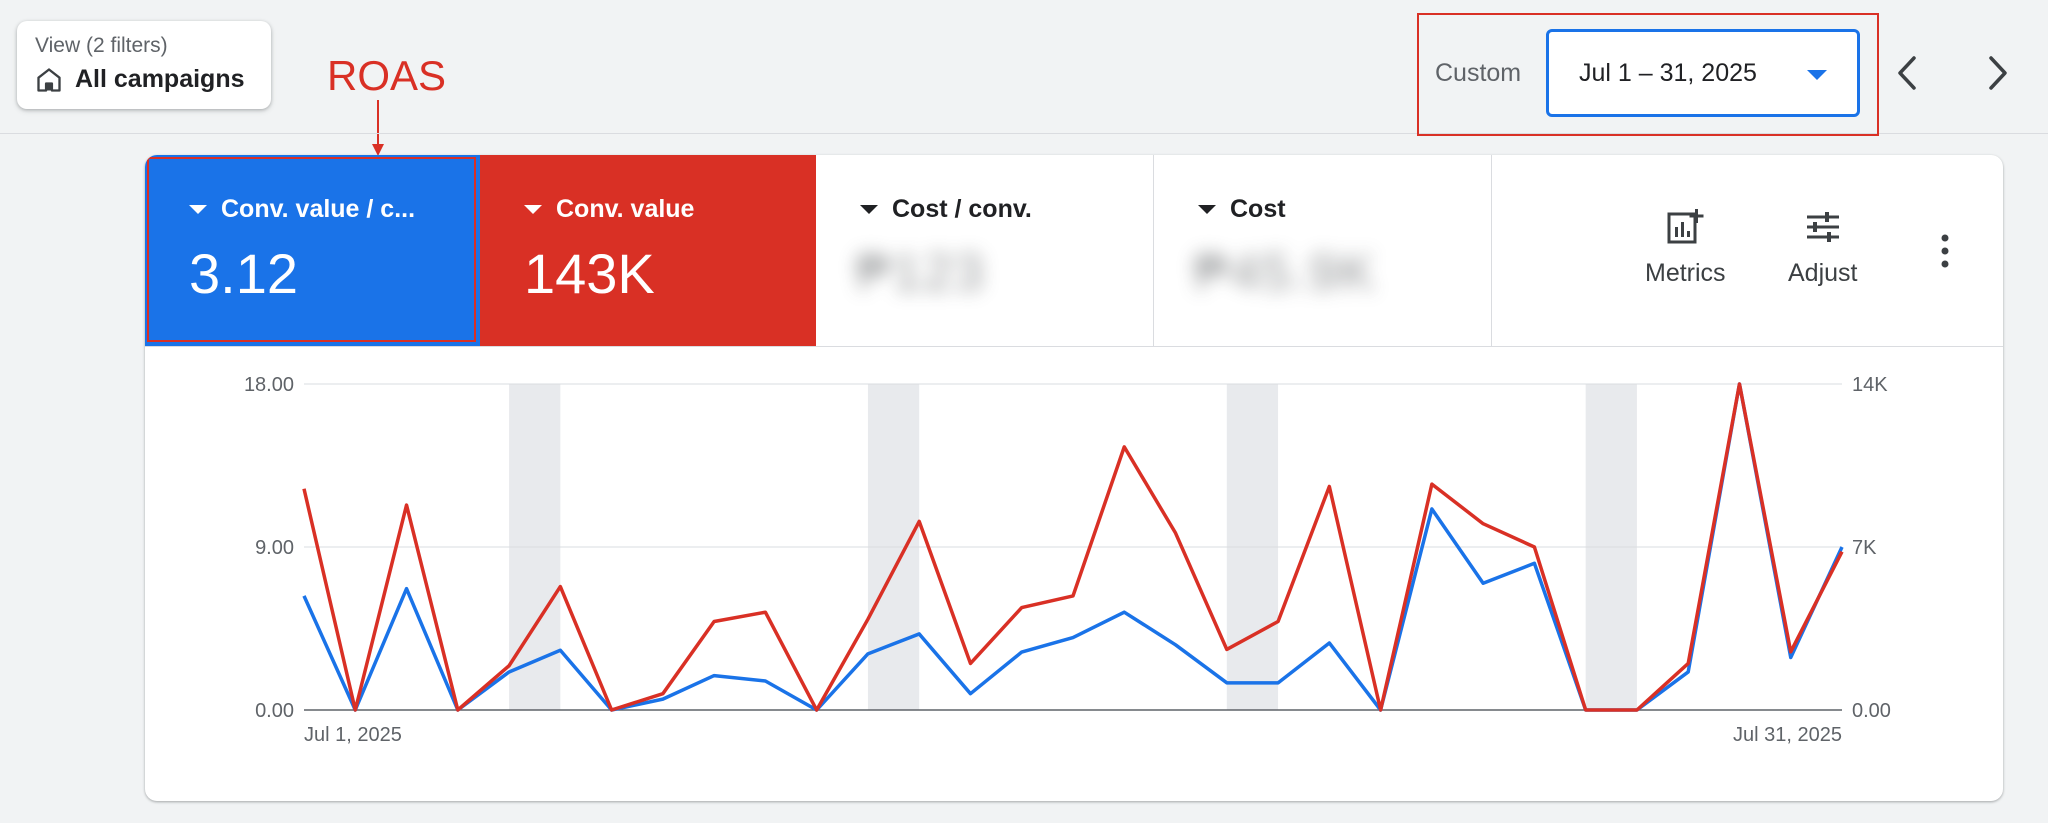 The width and height of the screenshot is (2048, 823). What do you see at coordinates (378, 128) in the screenshot?
I see `annotation-arrow-icon` at bounding box center [378, 128].